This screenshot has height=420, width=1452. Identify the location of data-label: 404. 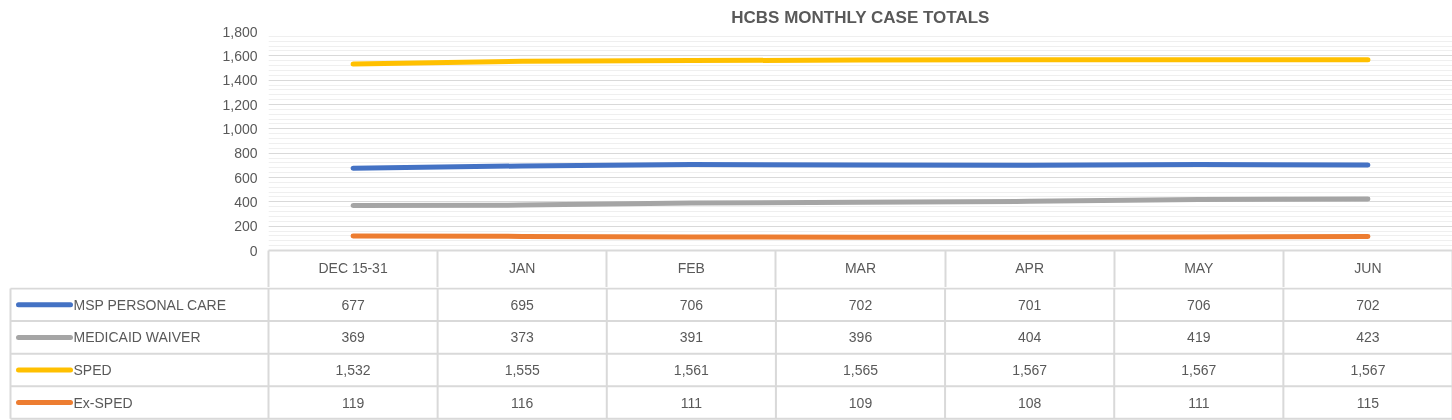
(1029, 337).